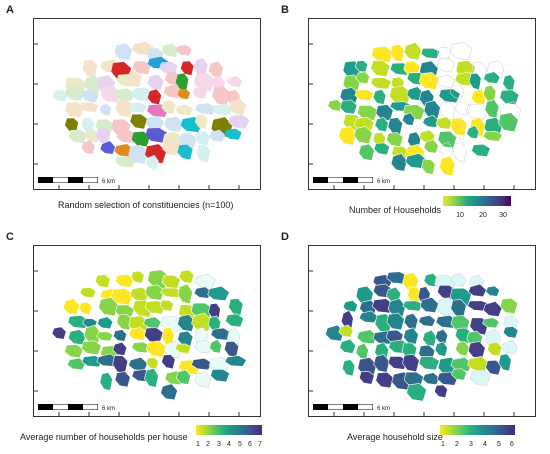 The image size is (550, 454). Describe the element at coordinates (460, 215) in the screenshot. I see `legend-tick: 10` at that location.